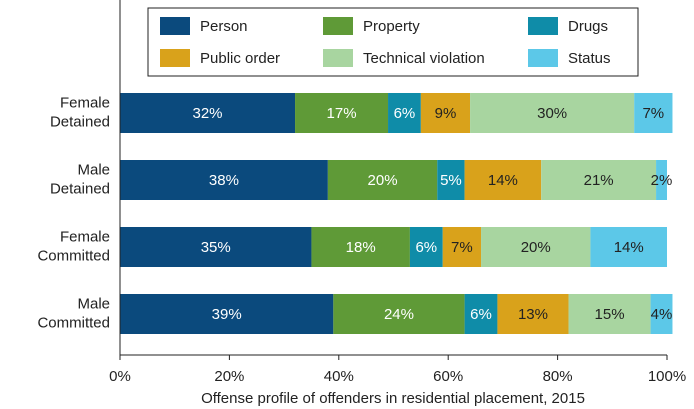  Describe the element at coordinates (558, 376) in the screenshot. I see `x-tick-label: 80%` at that location.